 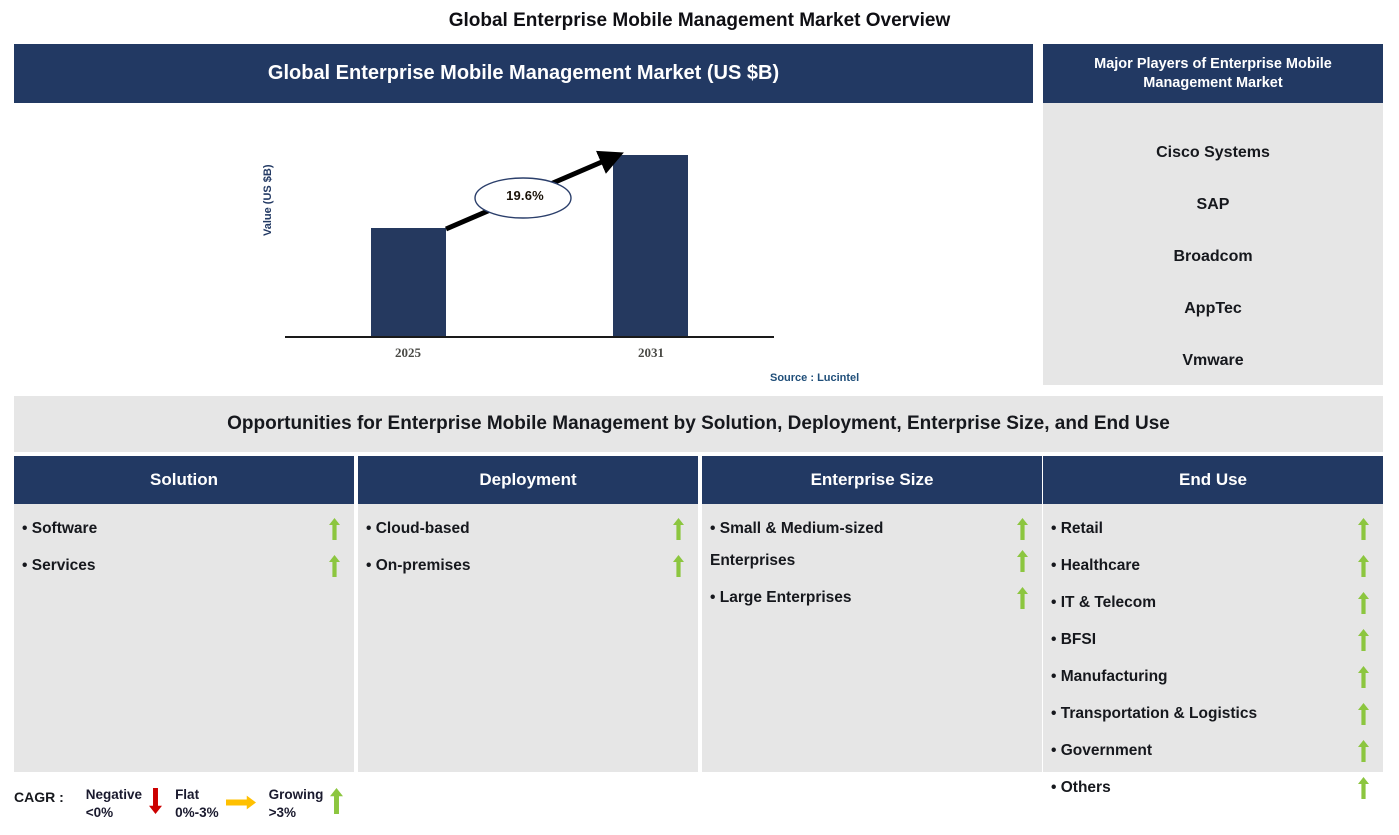 What do you see at coordinates (528, 531) in the screenshot?
I see `opportunity-list-item: • Cloud-based` at bounding box center [528, 531].